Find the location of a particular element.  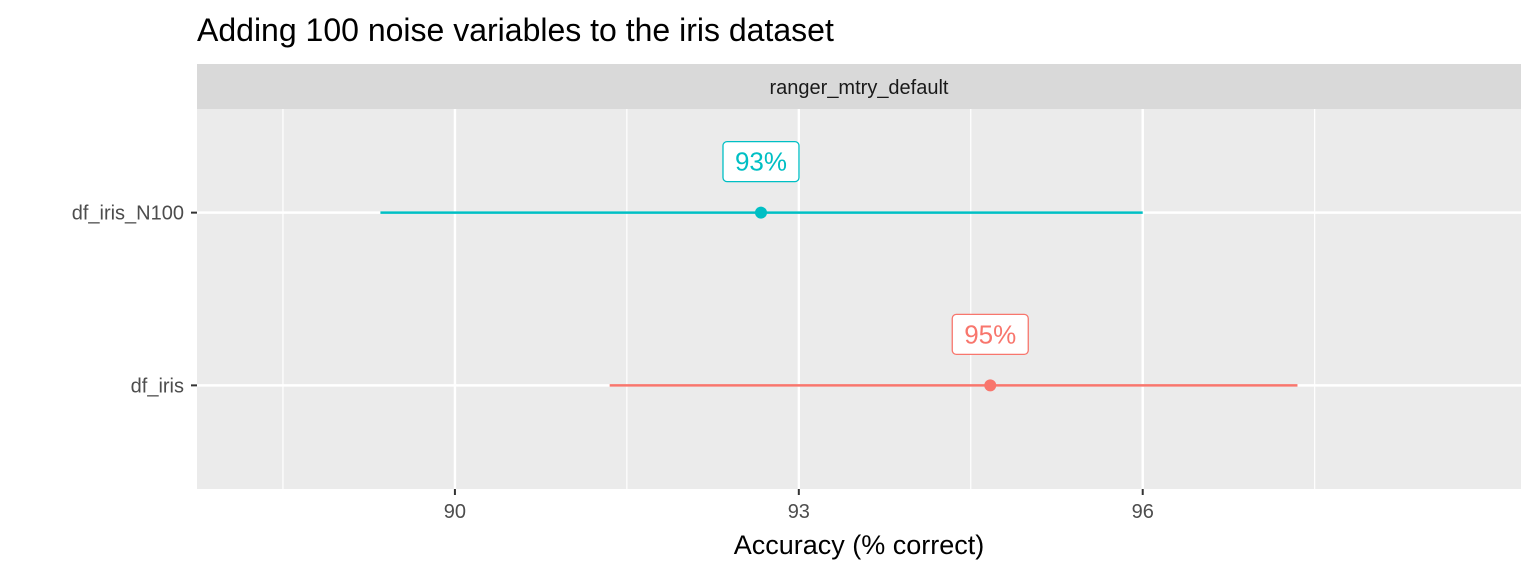

y-tick-label: df_iris is located at coordinates (157, 386).